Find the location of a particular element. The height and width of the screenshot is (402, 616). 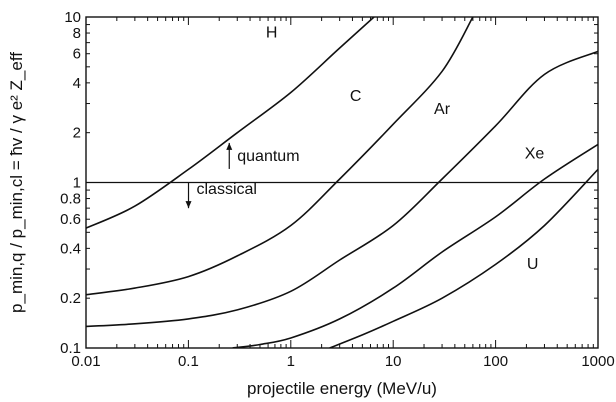

y-tick-label: 0.8 is located at coordinates (70, 199).